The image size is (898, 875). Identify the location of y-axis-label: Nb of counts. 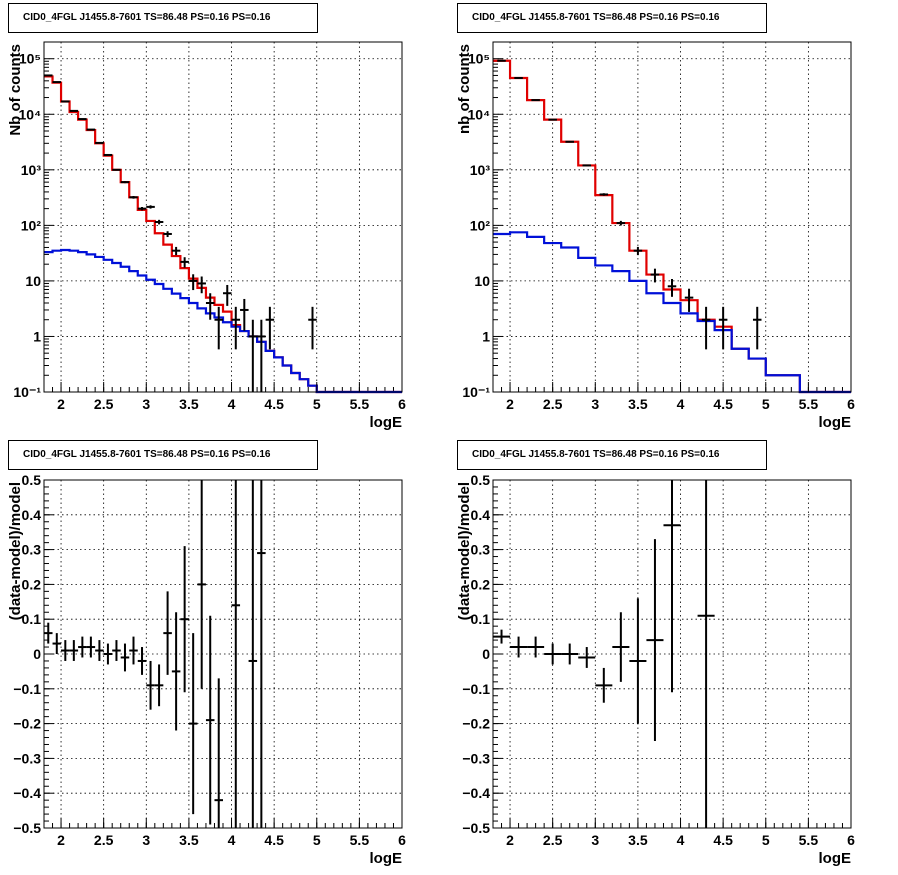
(15, 90).